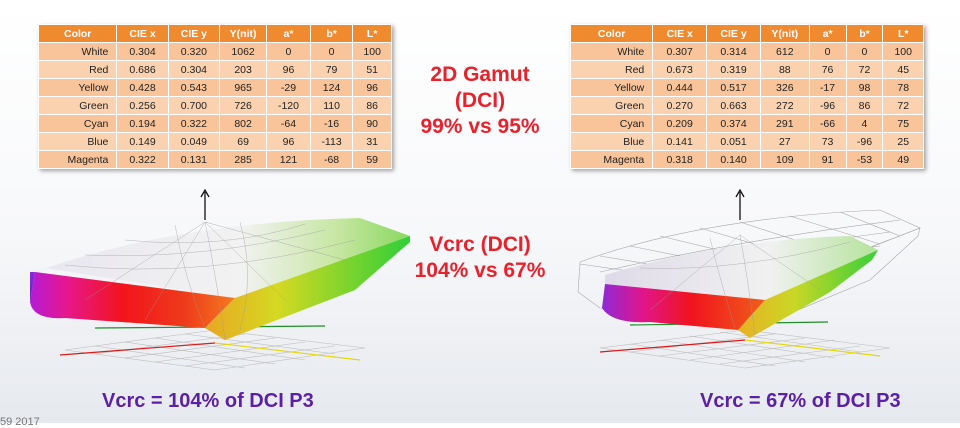  What do you see at coordinates (827, 87) in the screenshot?
I see `value-cell: -17` at bounding box center [827, 87].